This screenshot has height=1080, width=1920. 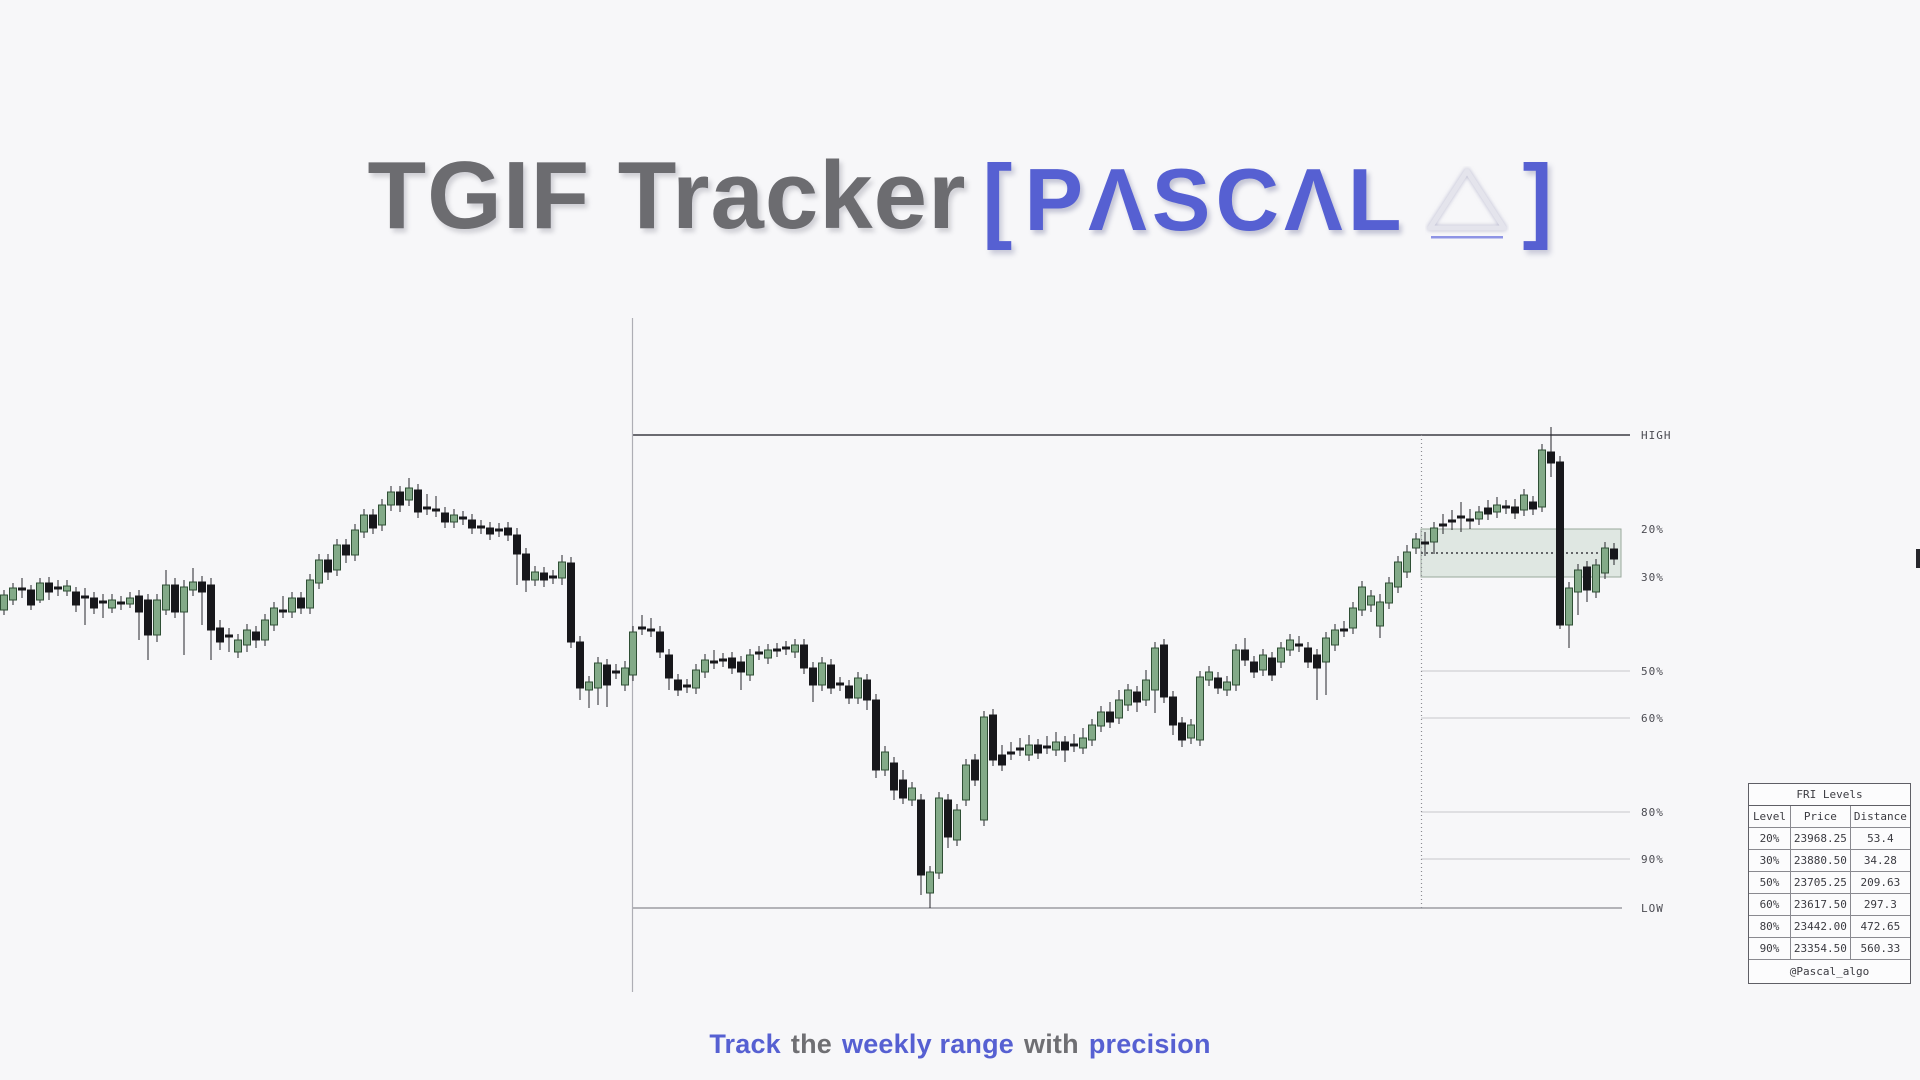 What do you see at coordinates (960, 1044) in the screenshot?
I see `tagline: Track the weekly range with precision` at bounding box center [960, 1044].